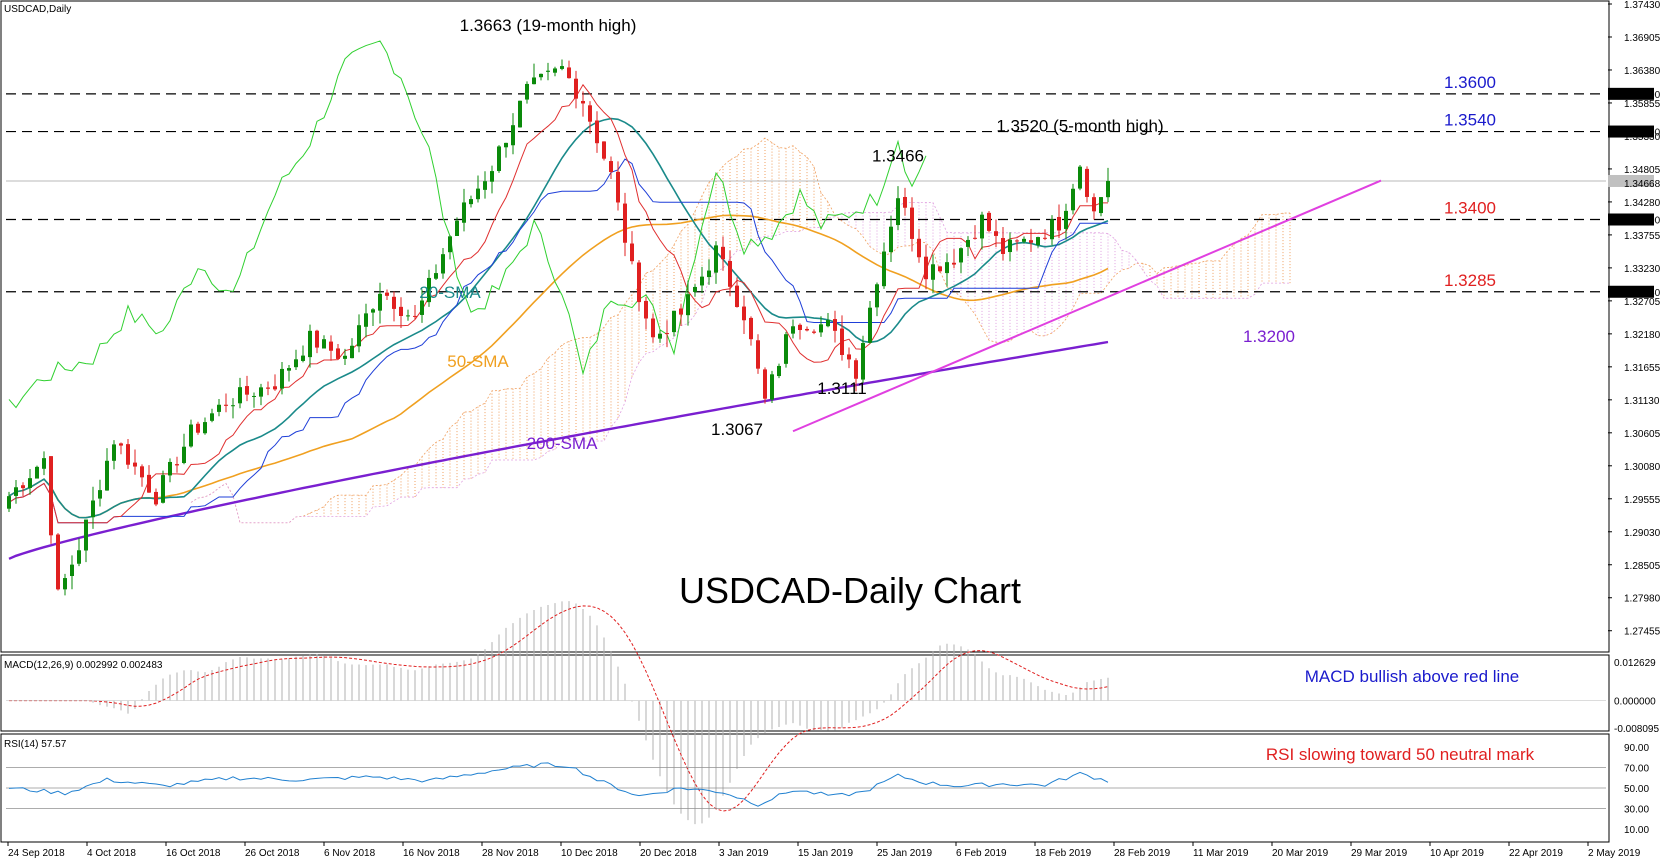 The image size is (1670, 860). I want to click on rsi-tick-label: 10.00, so click(1636, 830).